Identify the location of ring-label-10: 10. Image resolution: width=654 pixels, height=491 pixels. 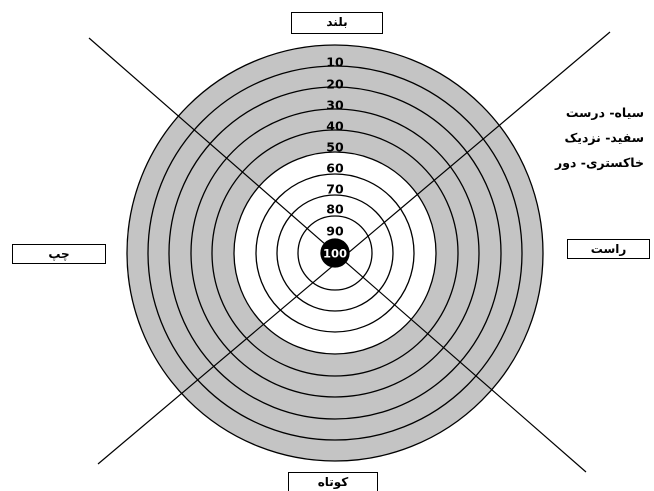
(335, 62).